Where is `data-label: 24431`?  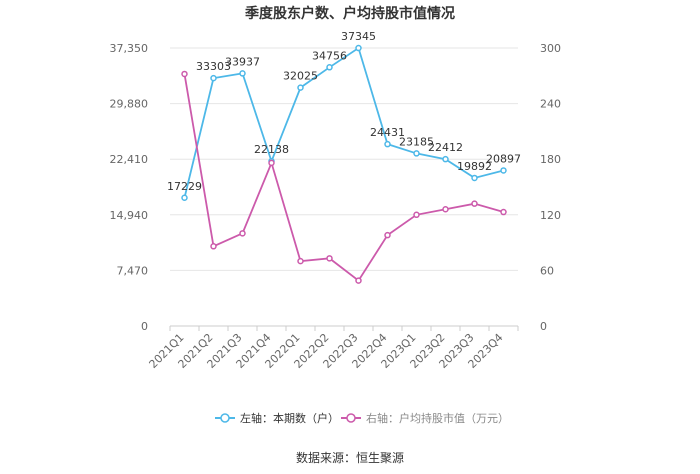 data-label: 24431 is located at coordinates (387, 132).